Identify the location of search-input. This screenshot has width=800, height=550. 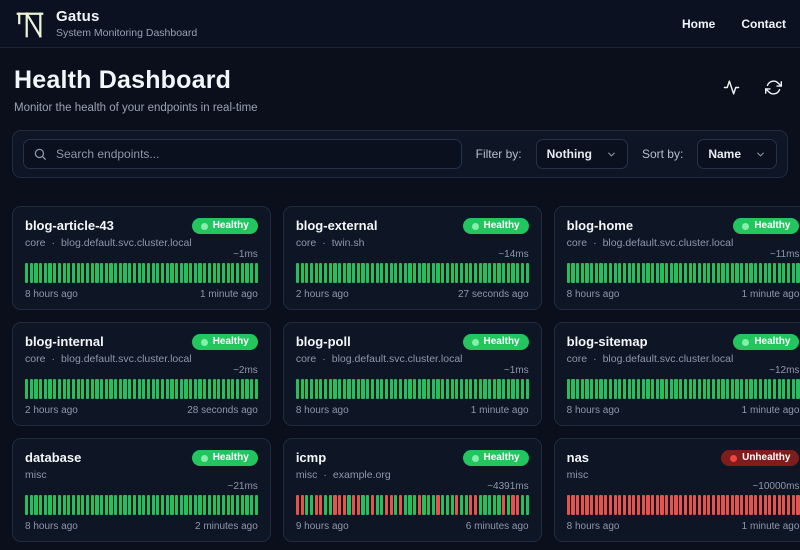
(242, 154).